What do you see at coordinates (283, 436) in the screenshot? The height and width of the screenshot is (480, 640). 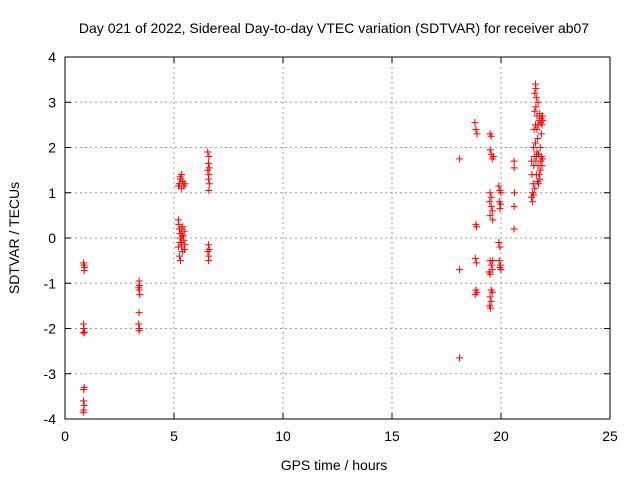 I see `x-tick-label: 10` at bounding box center [283, 436].